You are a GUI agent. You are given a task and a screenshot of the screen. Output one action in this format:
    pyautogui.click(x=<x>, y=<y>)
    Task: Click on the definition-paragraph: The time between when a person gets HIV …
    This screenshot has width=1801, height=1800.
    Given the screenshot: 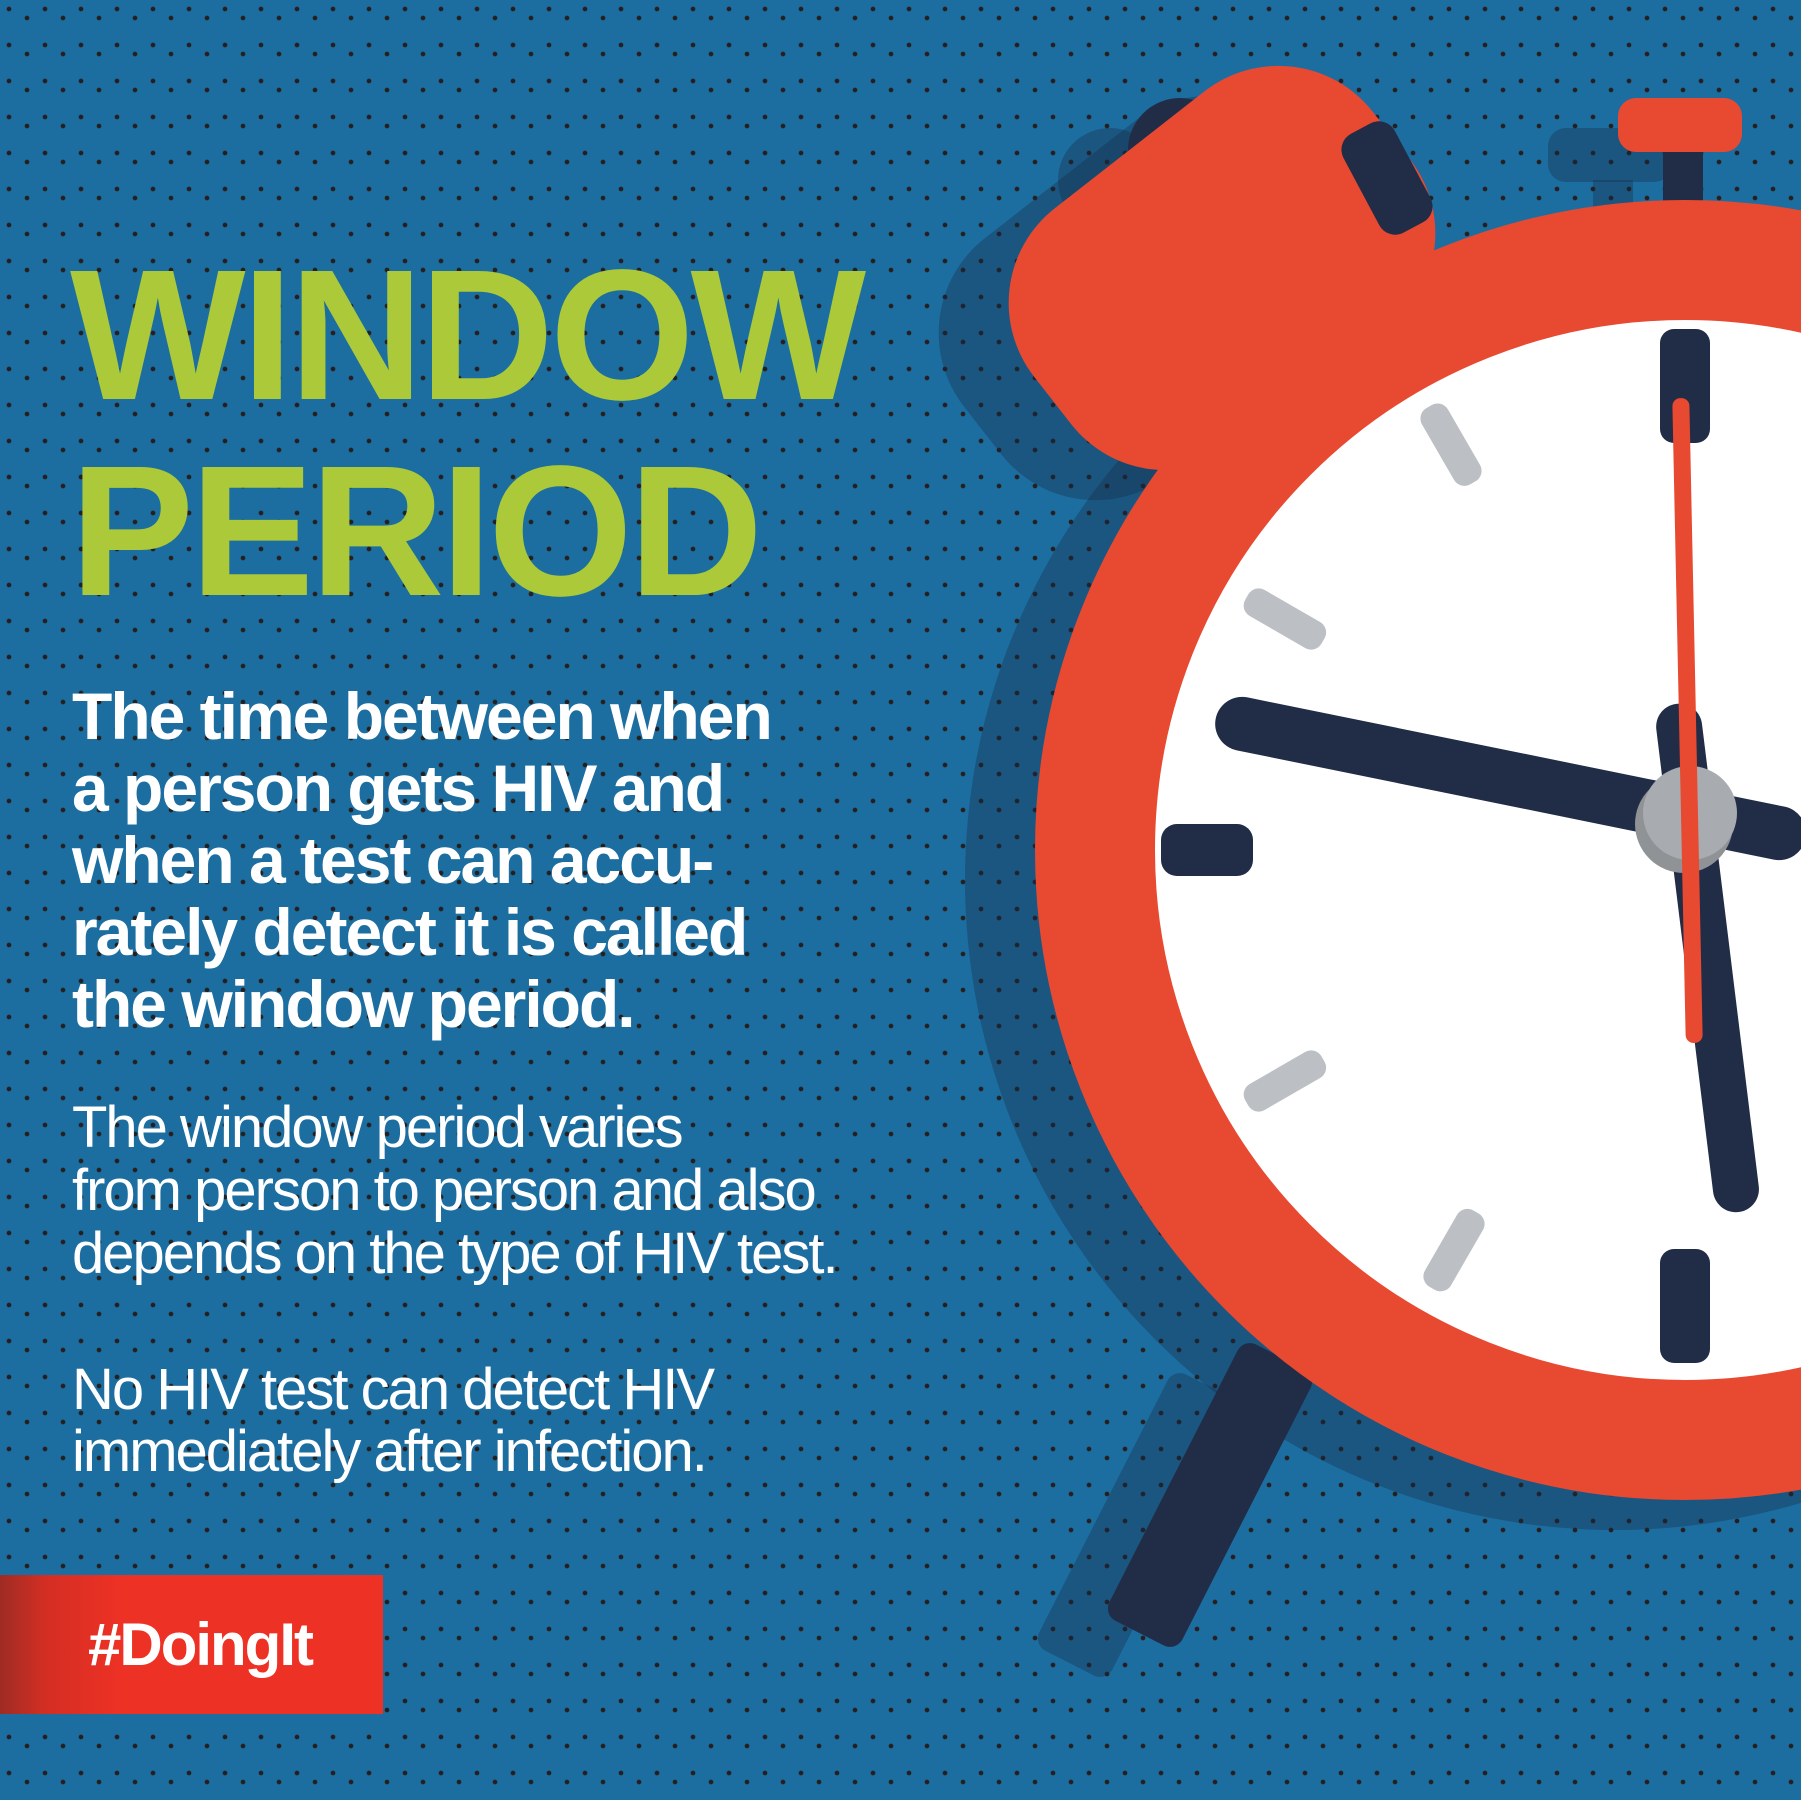 What is the action you would take?
    pyautogui.click(x=422, y=860)
    